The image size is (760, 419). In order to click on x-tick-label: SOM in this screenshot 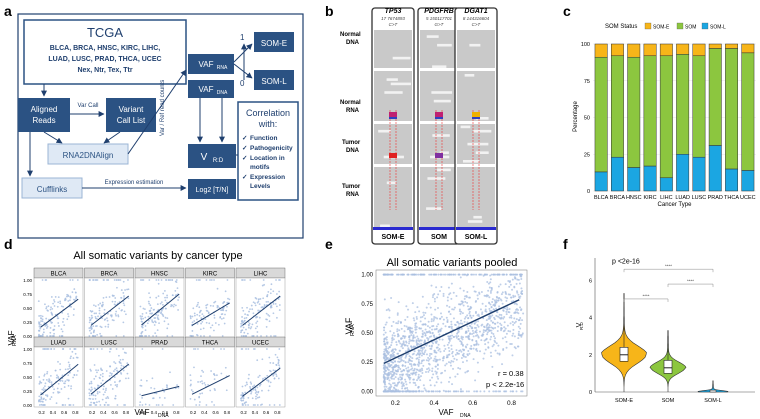, I will do `click(668, 401)`.